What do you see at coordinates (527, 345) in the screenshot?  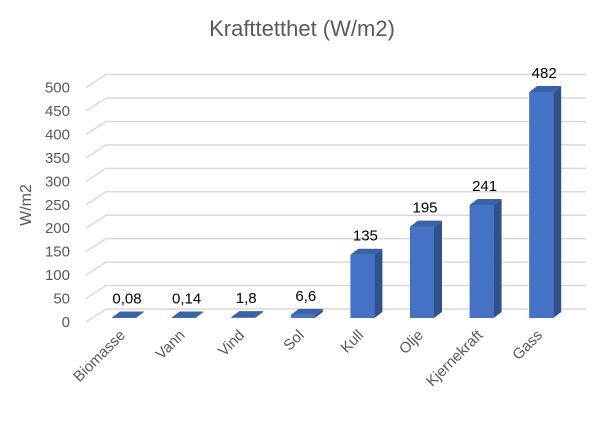 I see `x-tick-label: Gass` at bounding box center [527, 345].